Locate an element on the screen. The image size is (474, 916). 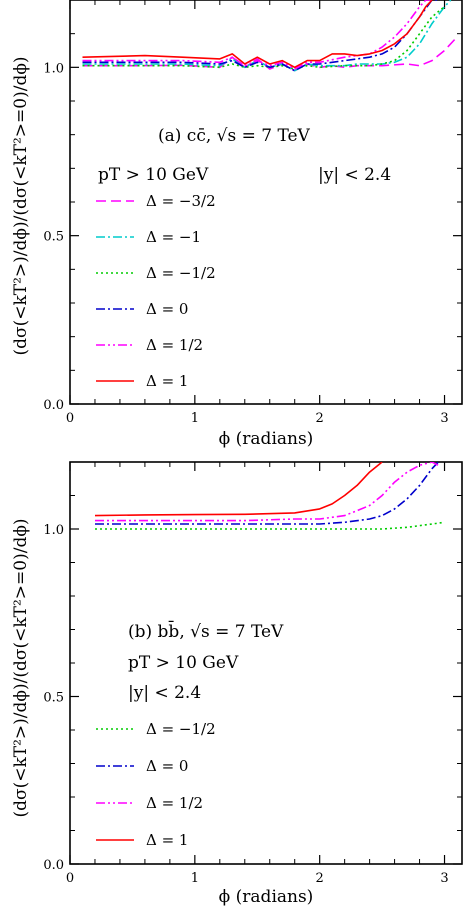
legend-label: Δ = −1 is located at coordinates (173, 237).